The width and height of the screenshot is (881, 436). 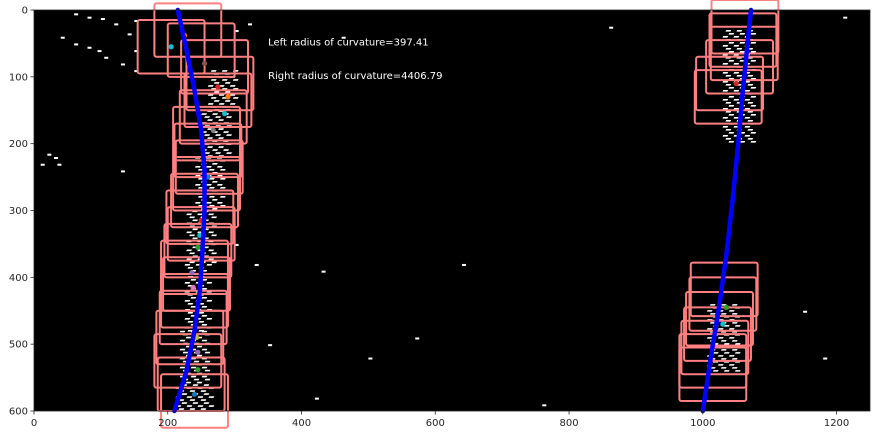 I want to click on right-curvature-label: Right radius of curvature=4406.79, so click(x=355, y=76).